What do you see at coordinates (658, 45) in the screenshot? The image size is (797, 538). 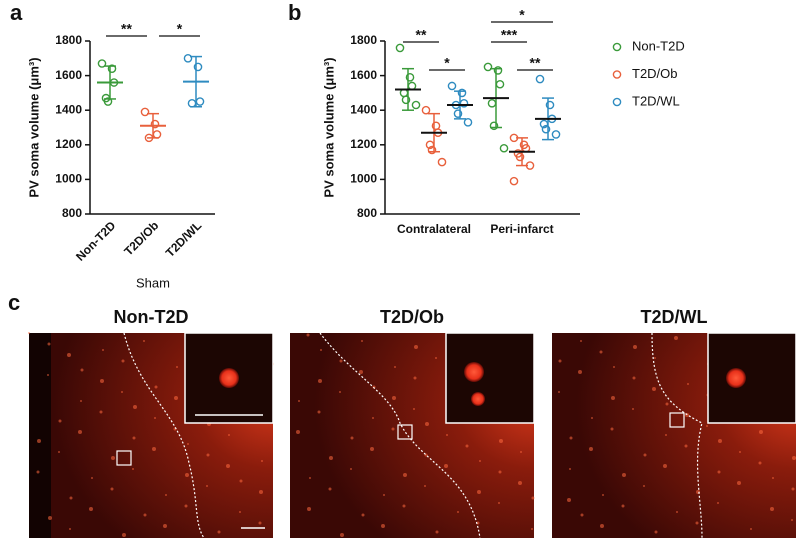 I see `legend-label: Non-T2D` at bounding box center [658, 45].